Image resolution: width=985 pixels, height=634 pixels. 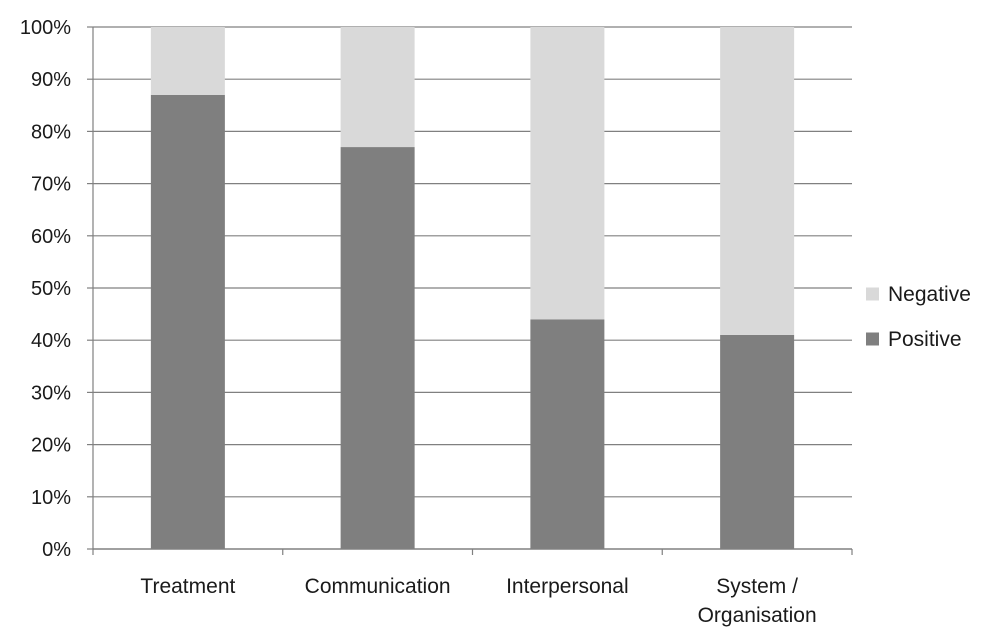 I want to click on y-tick-label: 100%, so click(x=45, y=28).